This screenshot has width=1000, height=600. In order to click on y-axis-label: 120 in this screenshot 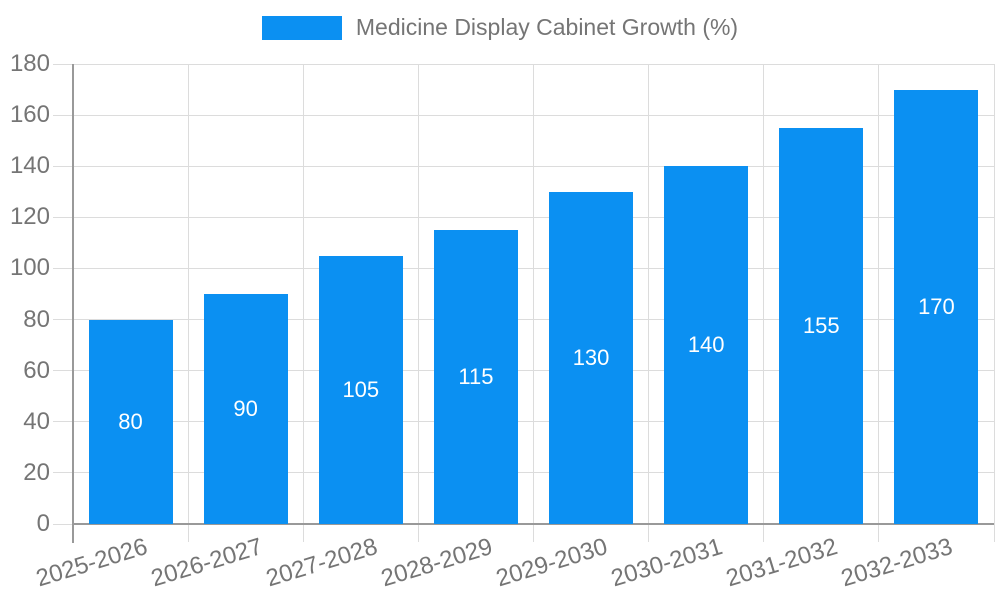, I will do `click(29, 217)`.